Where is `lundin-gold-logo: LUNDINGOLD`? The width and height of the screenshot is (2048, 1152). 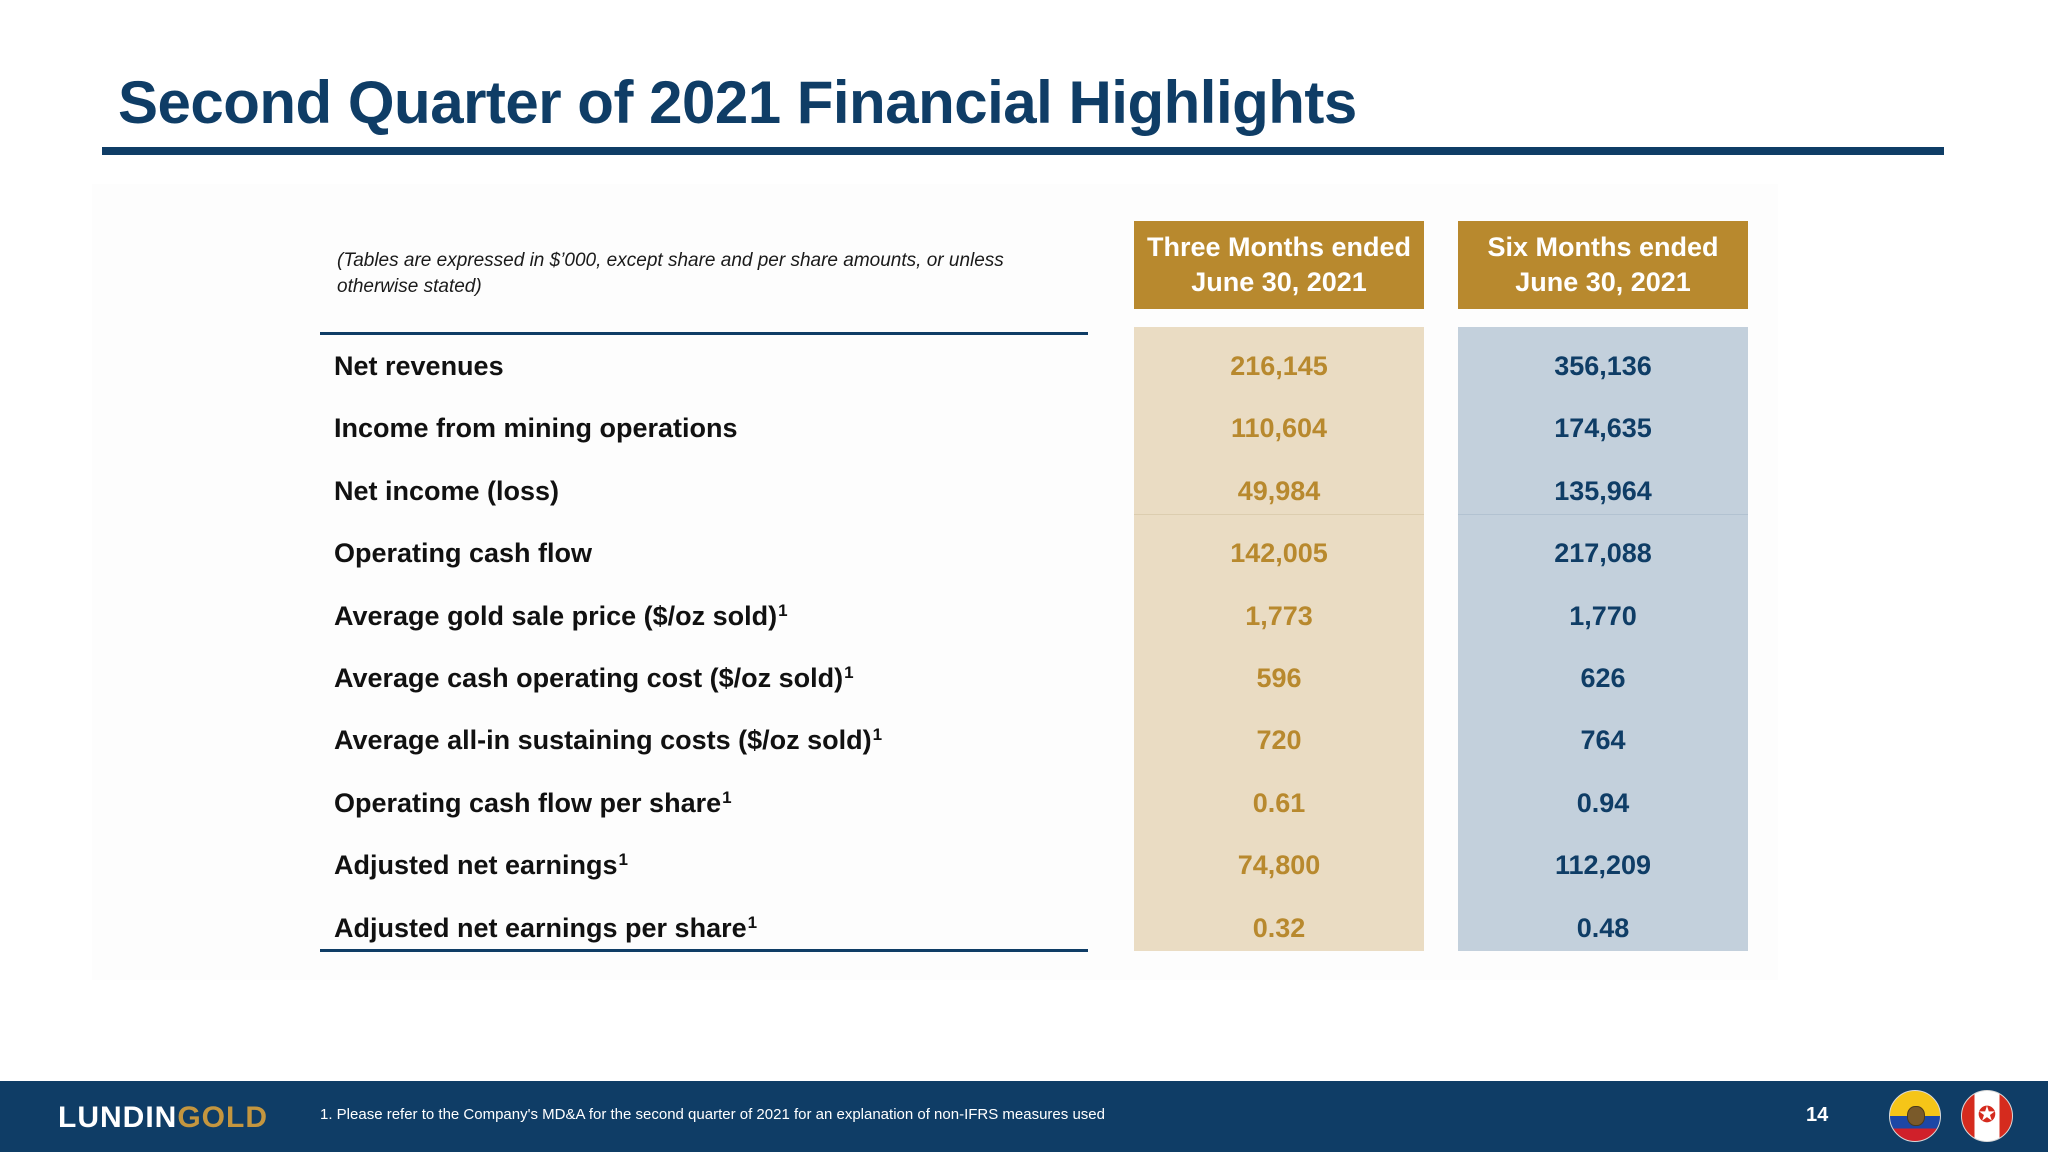 lundin-gold-logo: LUNDINGOLD is located at coordinates (163, 1118).